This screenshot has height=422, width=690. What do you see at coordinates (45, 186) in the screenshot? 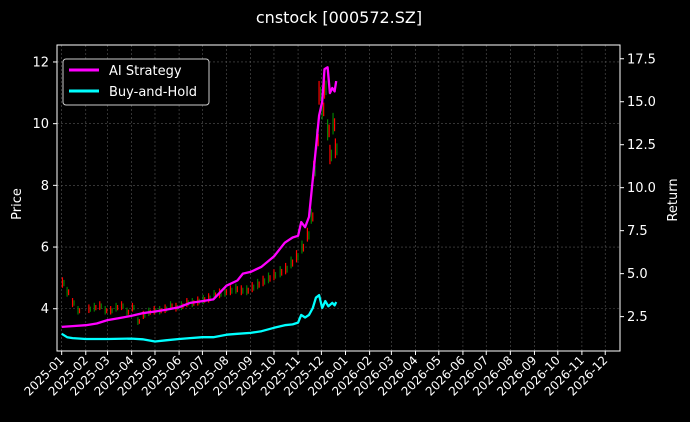
I see `left-y-tick-label: 8` at bounding box center [45, 186].